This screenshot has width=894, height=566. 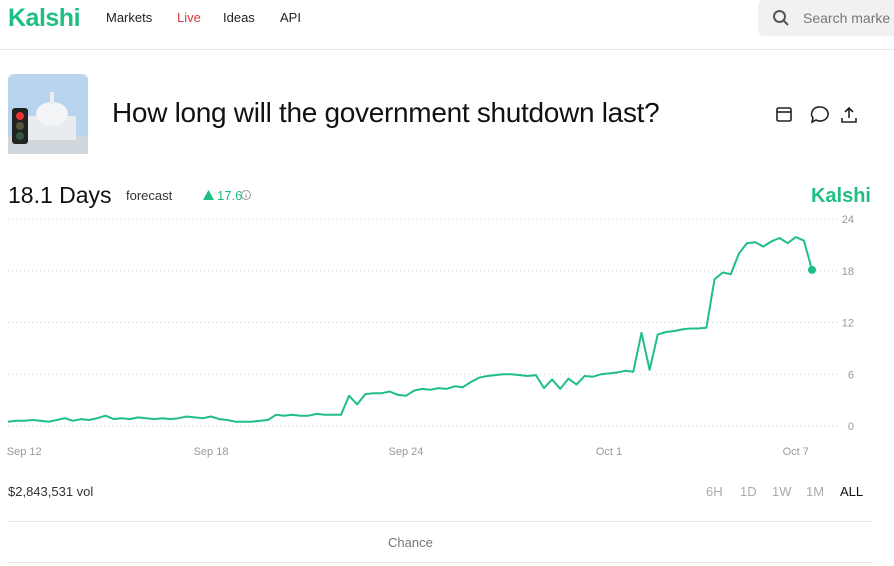 I want to click on nav-link: Markets, so click(x=129, y=17).